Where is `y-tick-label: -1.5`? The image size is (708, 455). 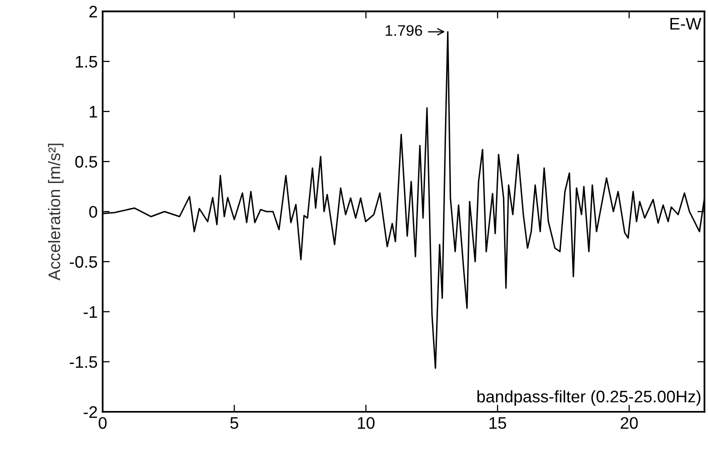
y-tick-label: -1.5 is located at coordinates (84, 362).